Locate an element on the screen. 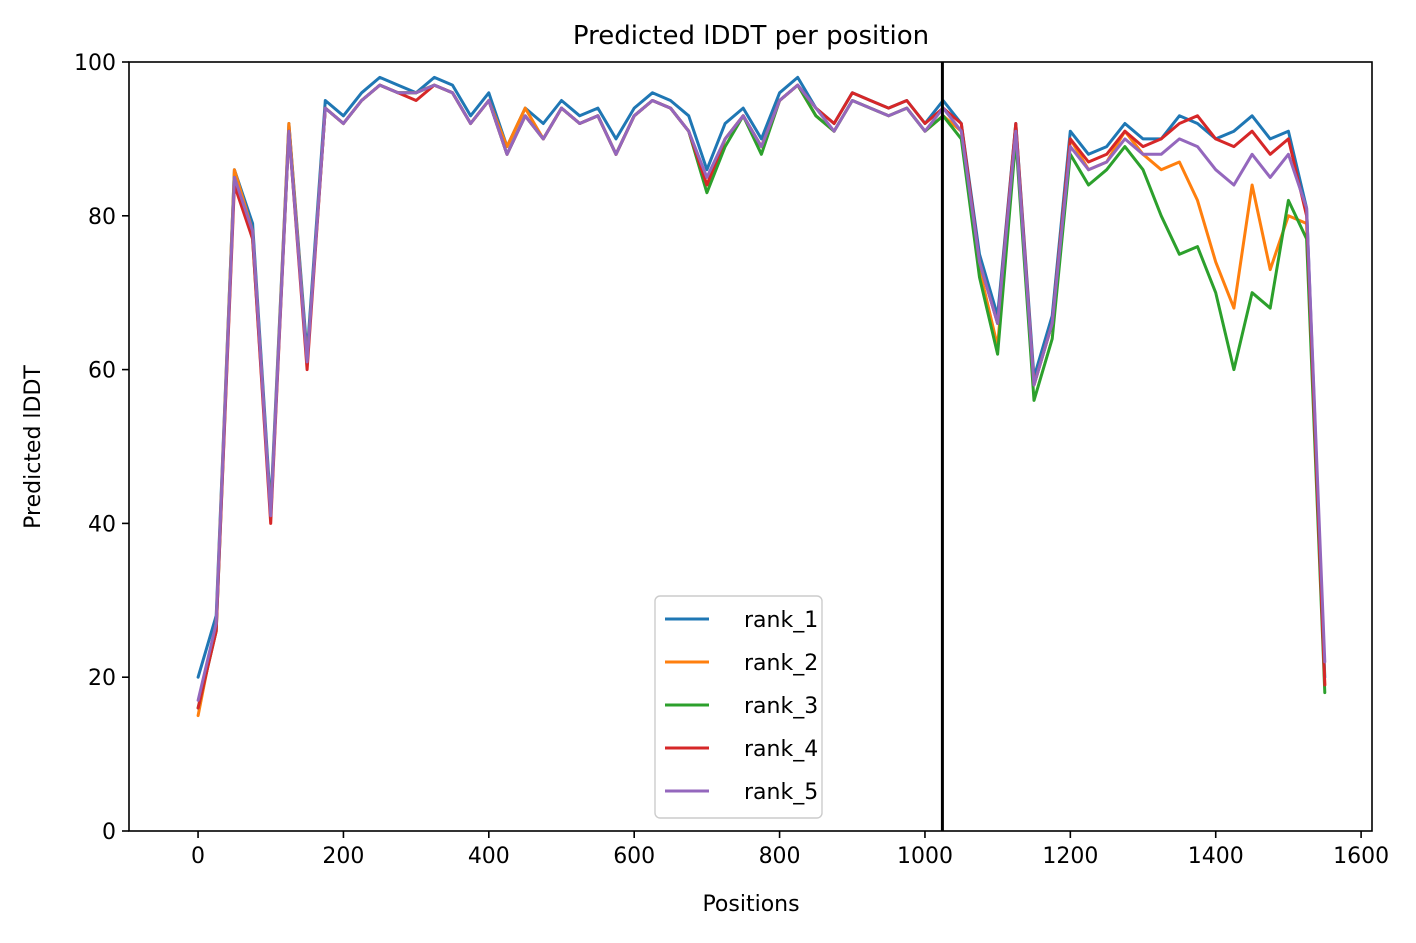  x-tick-label: 0 is located at coordinates (198, 856).